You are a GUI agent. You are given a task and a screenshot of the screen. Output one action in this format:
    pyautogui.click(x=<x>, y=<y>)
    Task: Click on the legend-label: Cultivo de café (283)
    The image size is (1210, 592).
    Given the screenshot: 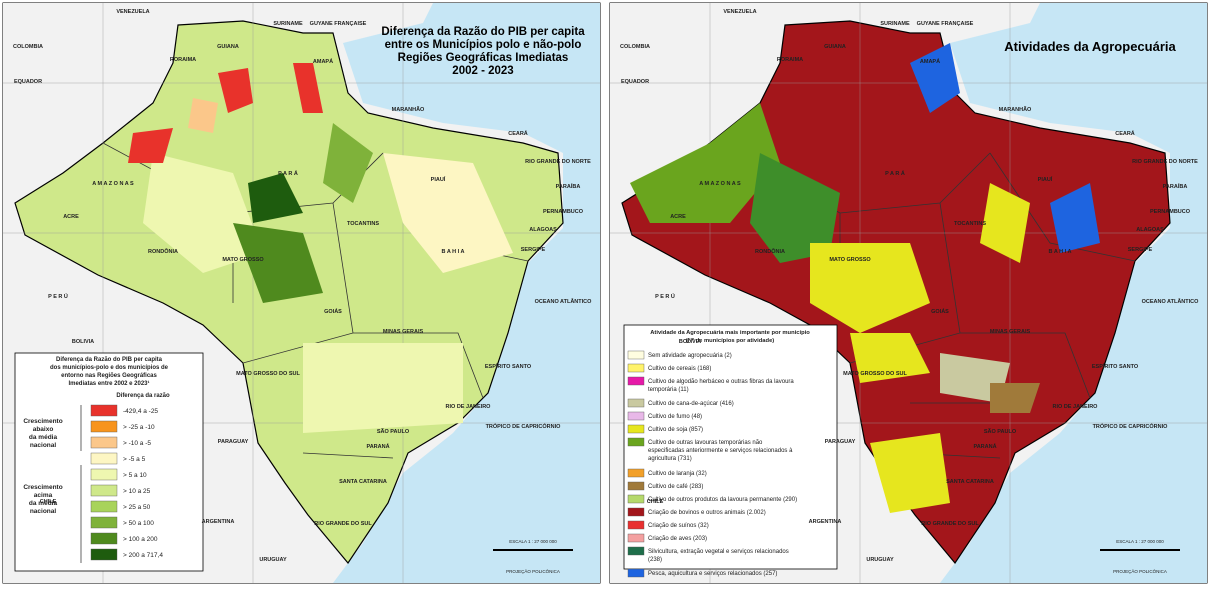 What is the action you would take?
    pyautogui.click(x=675, y=487)
    